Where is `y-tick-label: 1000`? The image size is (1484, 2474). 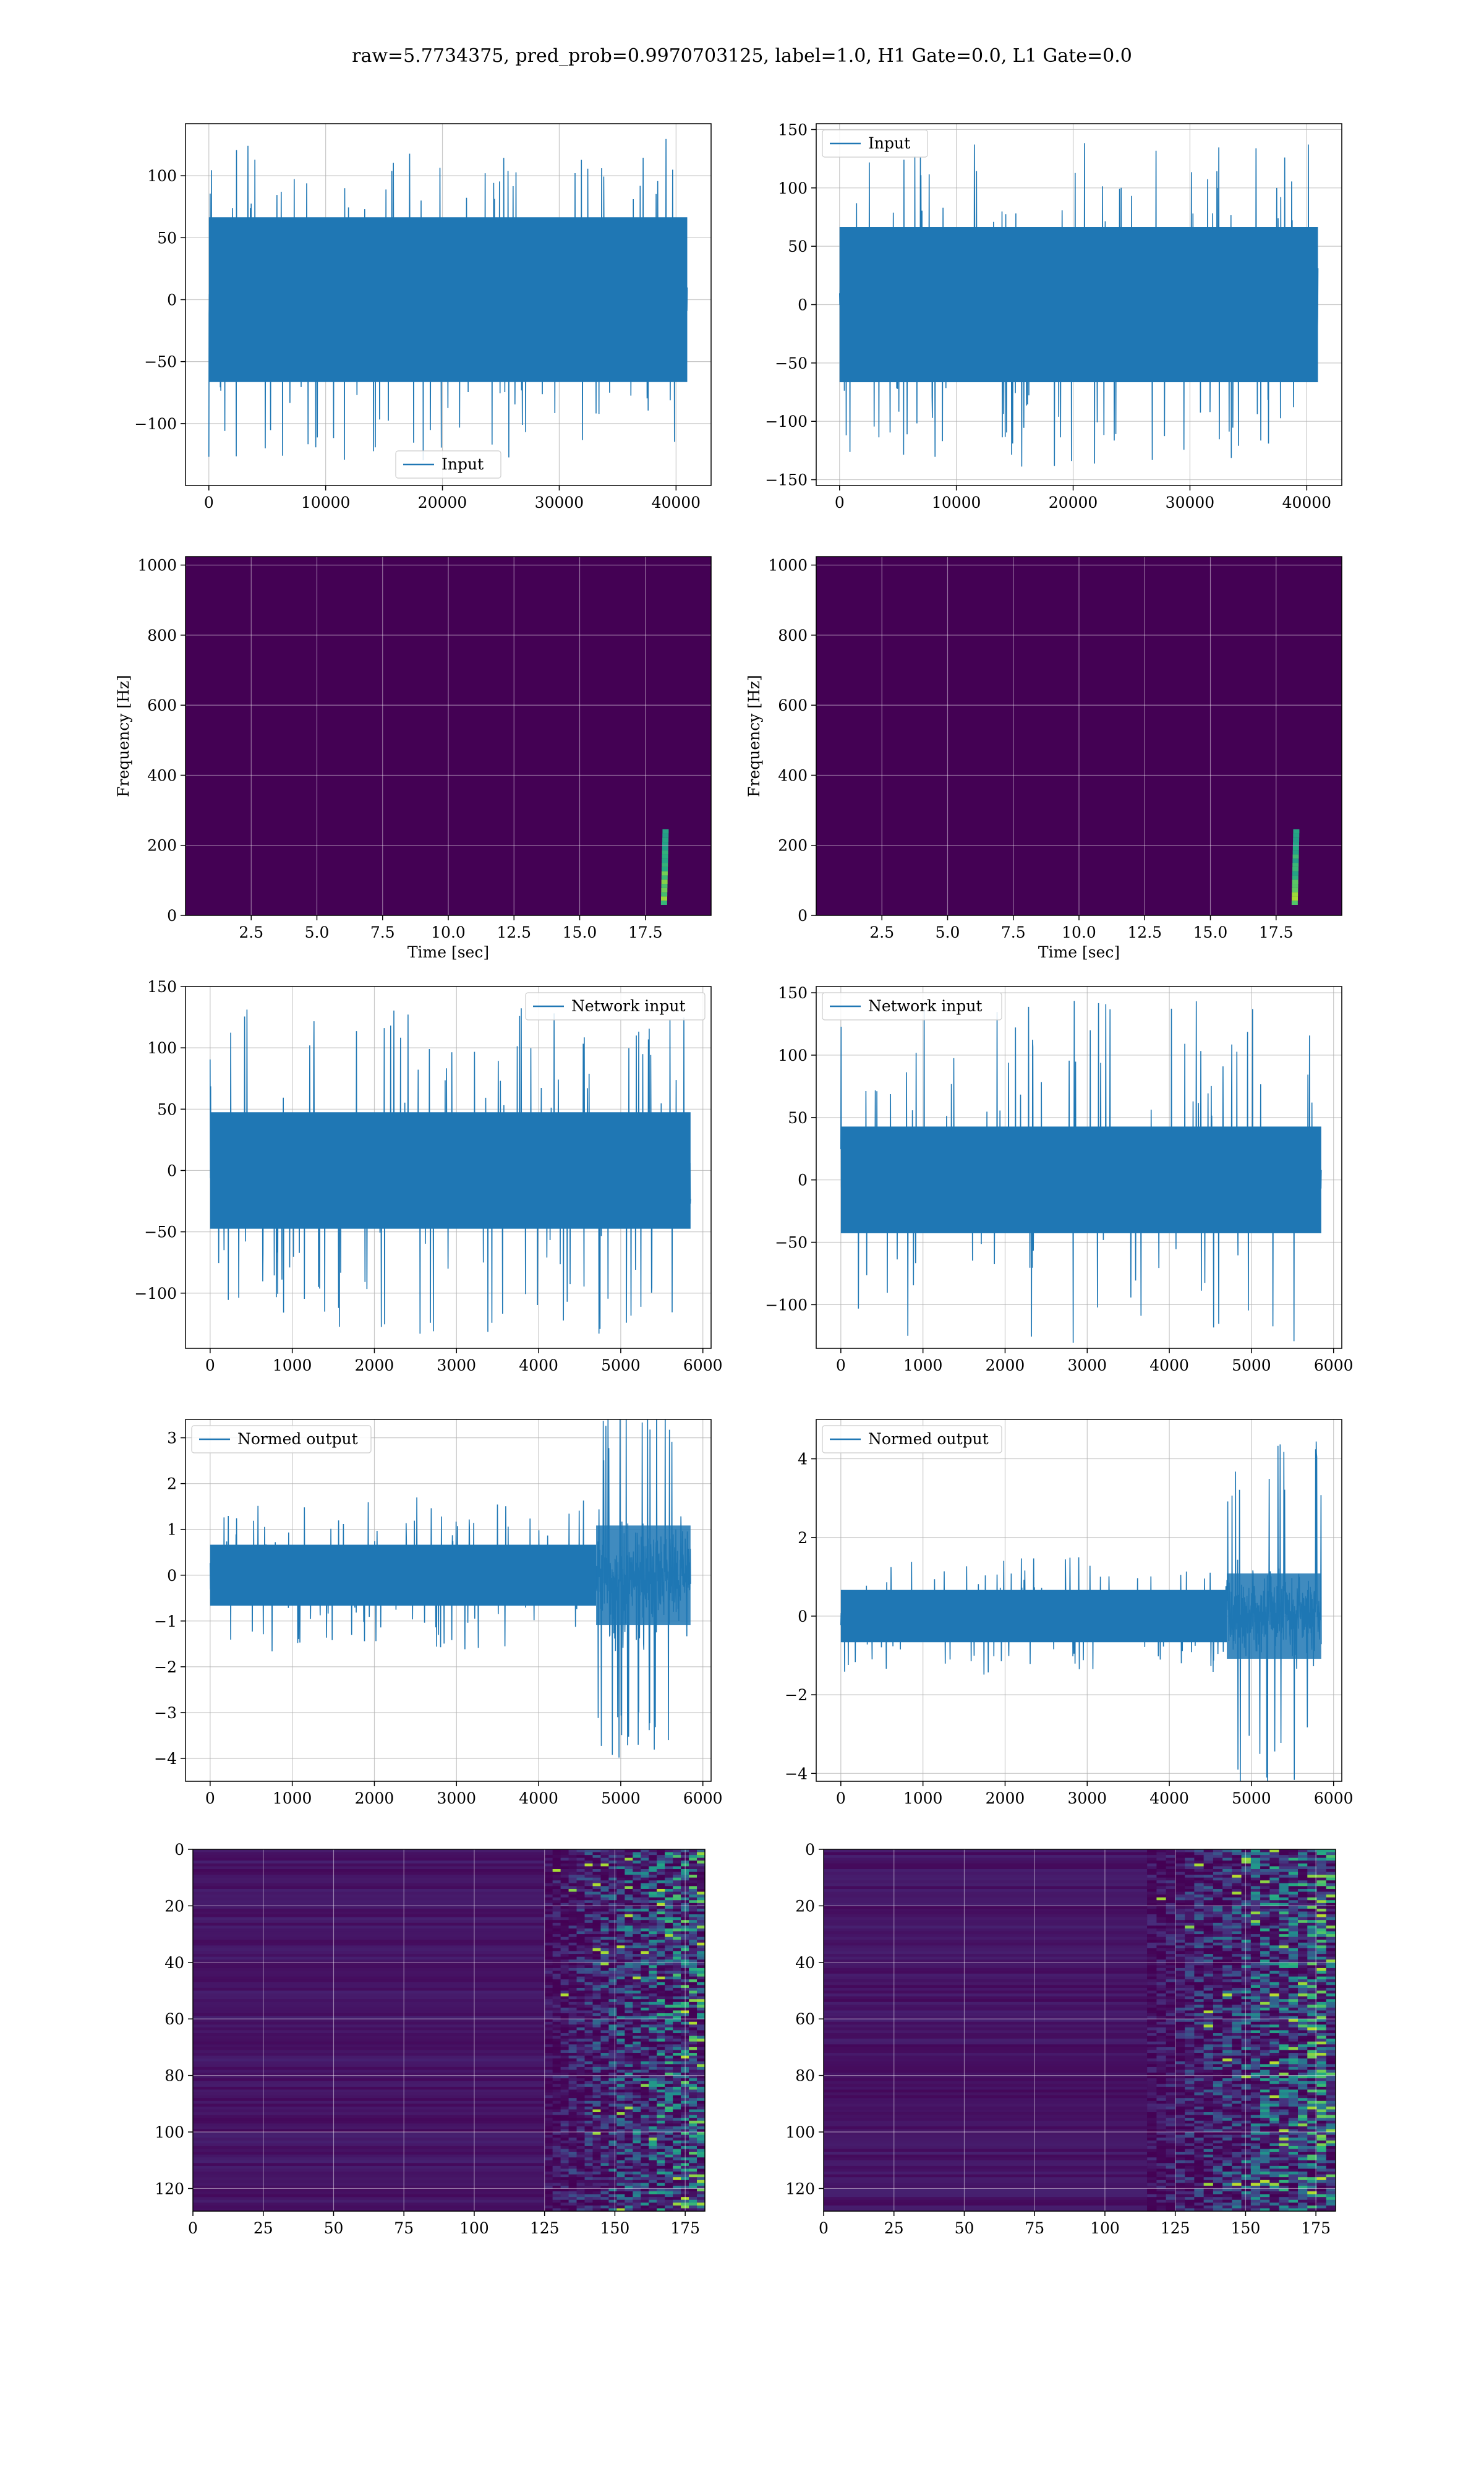 y-tick-label: 1000 is located at coordinates (788, 566).